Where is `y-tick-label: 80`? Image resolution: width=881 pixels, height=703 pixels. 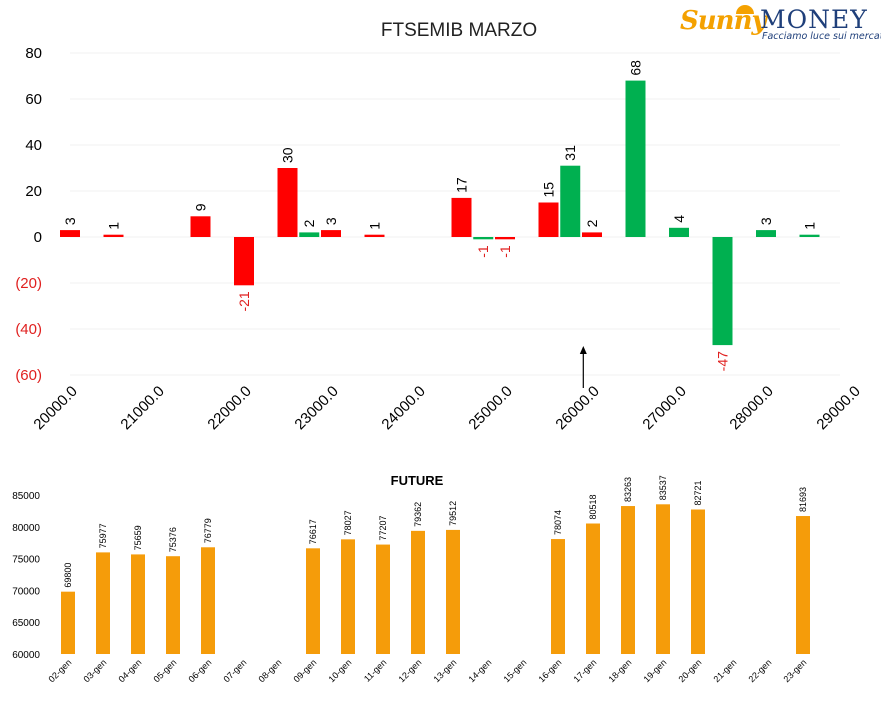
y-tick-label: 80 is located at coordinates (33, 53).